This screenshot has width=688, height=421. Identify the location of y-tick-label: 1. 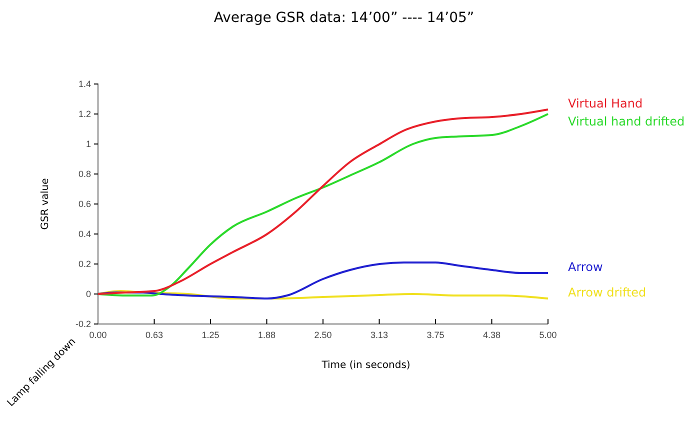
(88, 143).